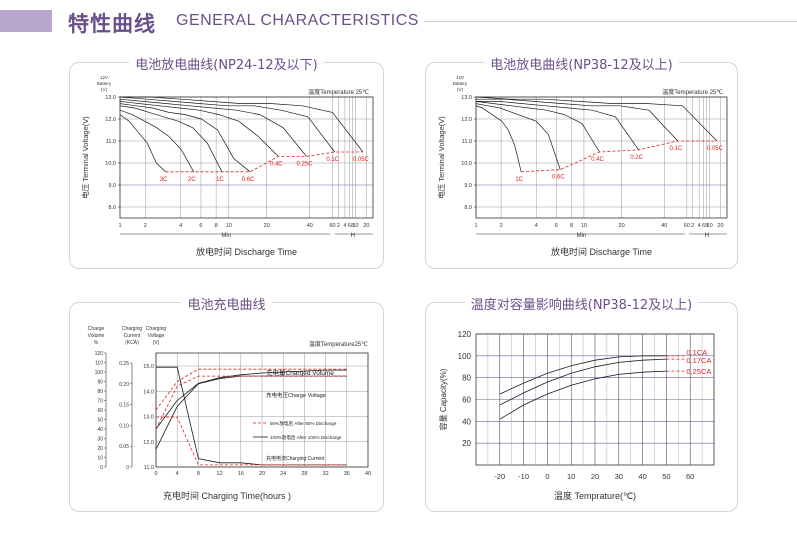 This screenshot has width=797, height=535. I want to click on volume-tick-label: 80, so click(100, 392).